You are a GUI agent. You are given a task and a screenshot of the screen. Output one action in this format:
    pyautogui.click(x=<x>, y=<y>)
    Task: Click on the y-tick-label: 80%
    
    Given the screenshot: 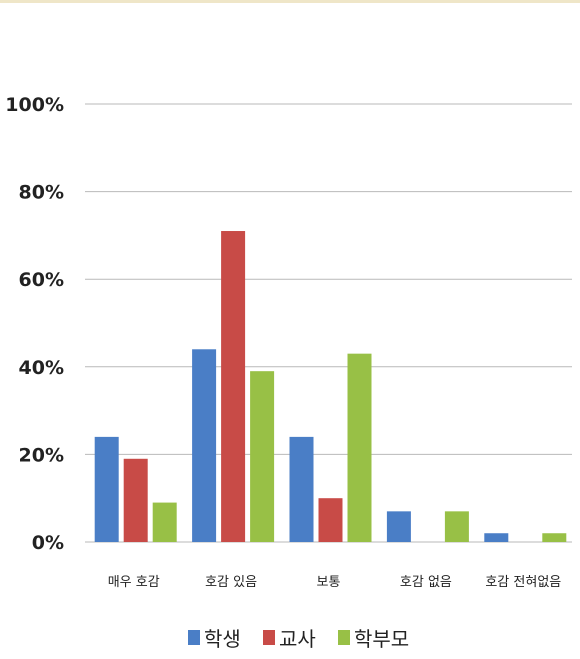 What is the action you would take?
    pyautogui.click(x=41, y=193)
    